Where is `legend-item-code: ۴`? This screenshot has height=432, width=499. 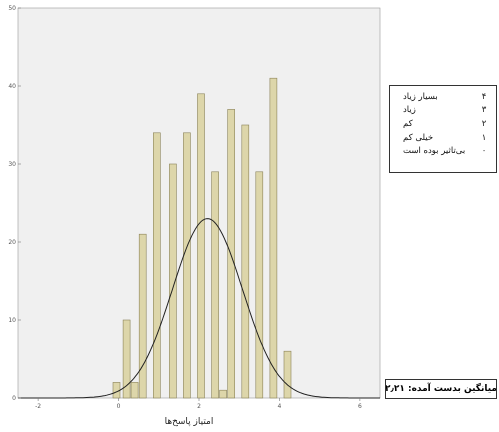 legend-item-code: ۴ is located at coordinates (484, 96).